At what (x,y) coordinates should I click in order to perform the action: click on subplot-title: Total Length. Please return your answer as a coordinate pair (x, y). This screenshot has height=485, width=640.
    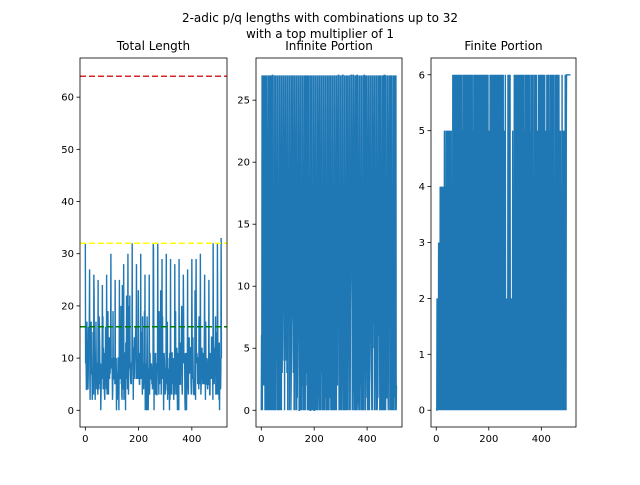
    Looking at the image, I should click on (153, 46).